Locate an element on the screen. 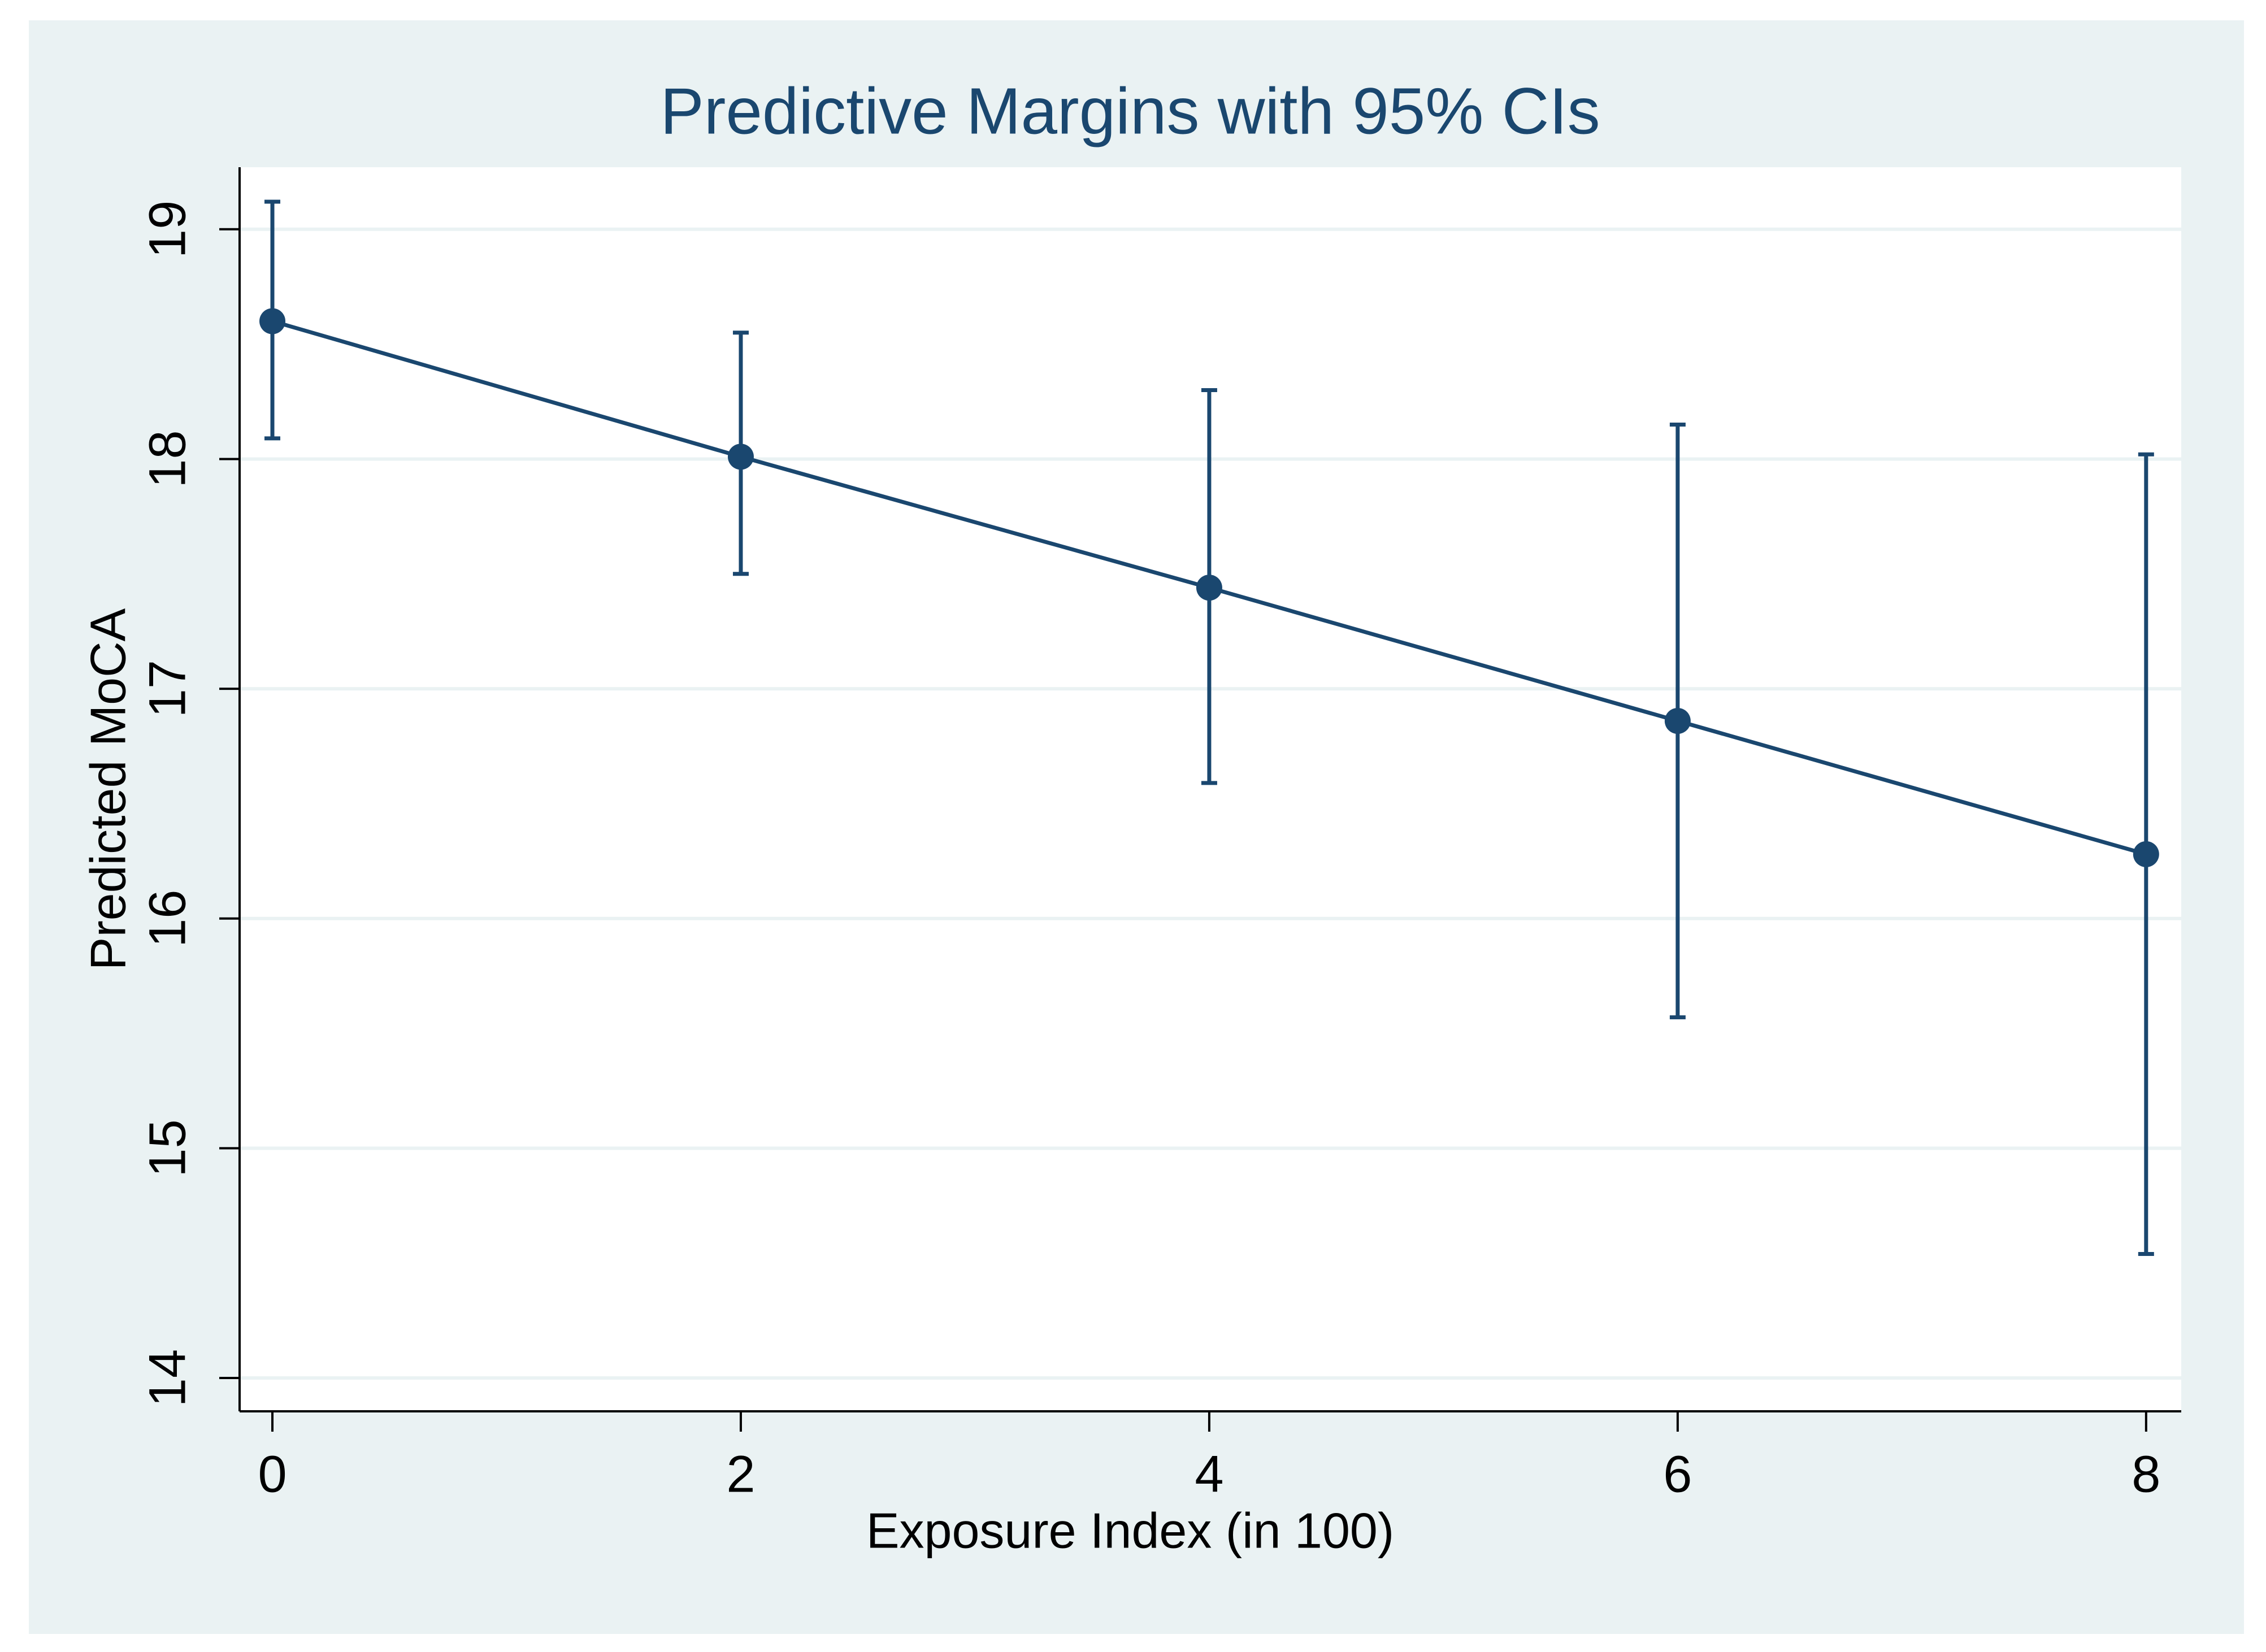 Image resolution: width=2266 pixels, height=1652 pixels. x-axis-title: Exposure Index (in 100) is located at coordinates (1130, 1530).